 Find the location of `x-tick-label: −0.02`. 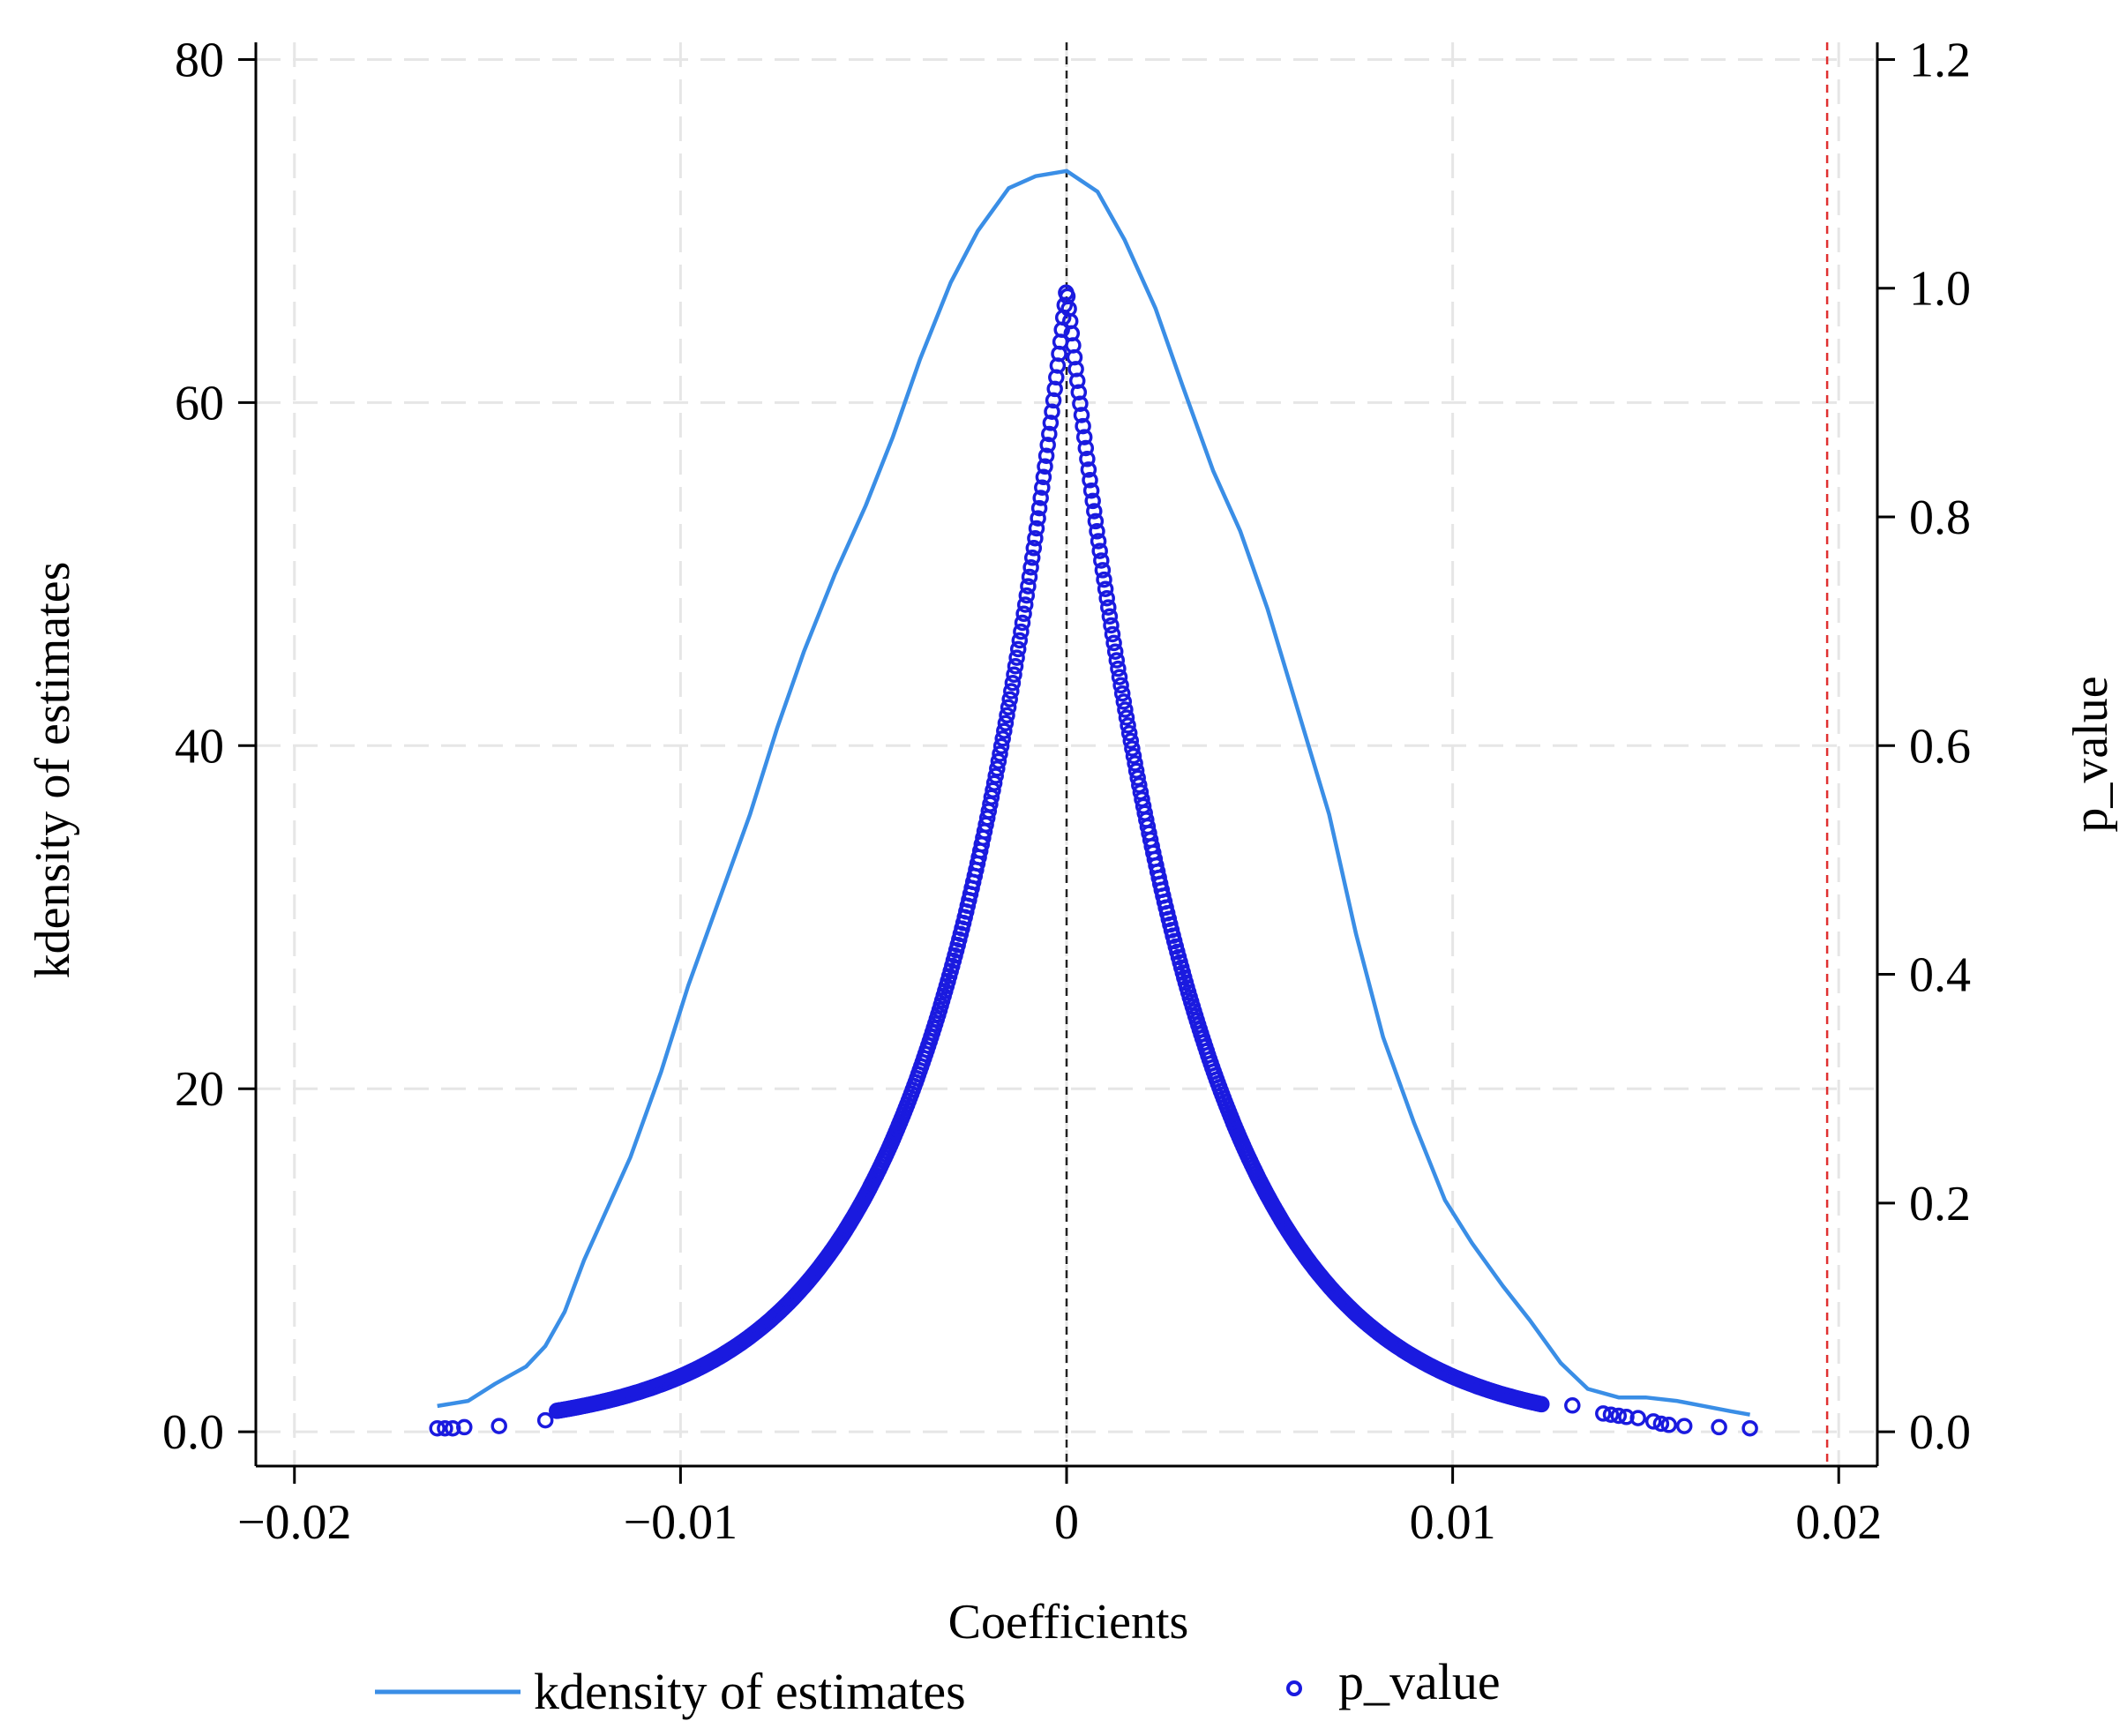

x-tick-label: −0.02 is located at coordinates (294, 1522).